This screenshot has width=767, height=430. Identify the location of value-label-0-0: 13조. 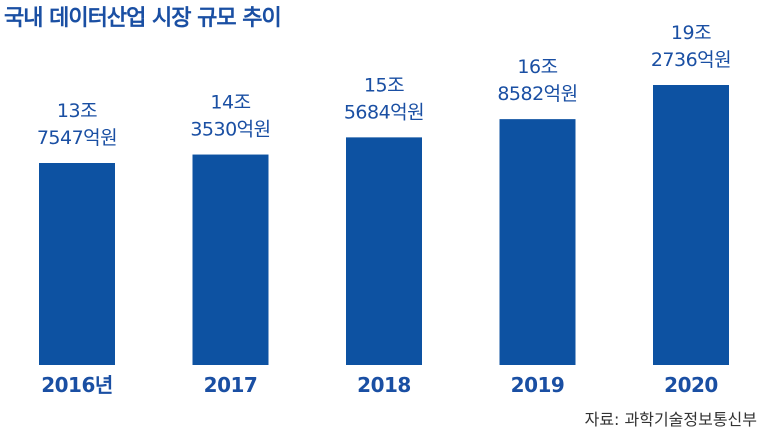
(77, 111).